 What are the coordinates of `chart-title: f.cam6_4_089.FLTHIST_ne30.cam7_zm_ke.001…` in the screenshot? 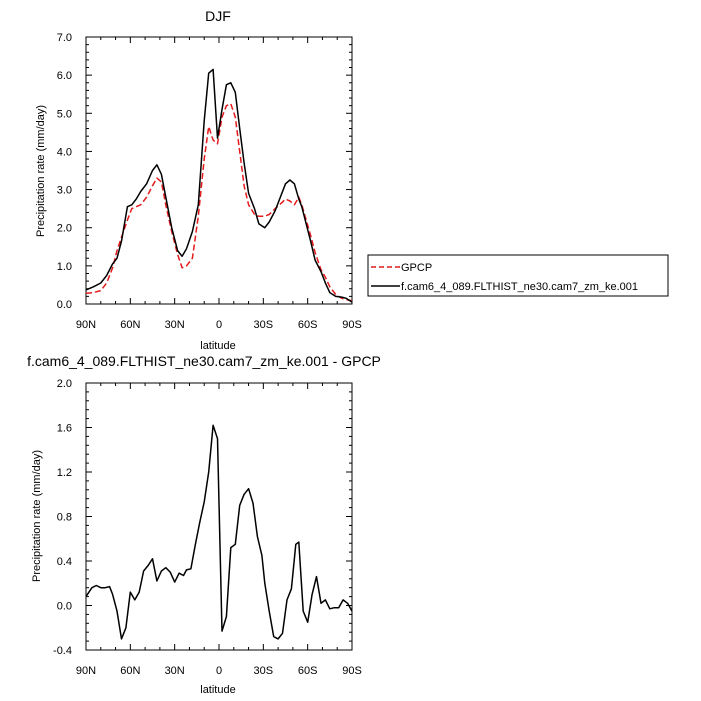 It's located at (204, 361).